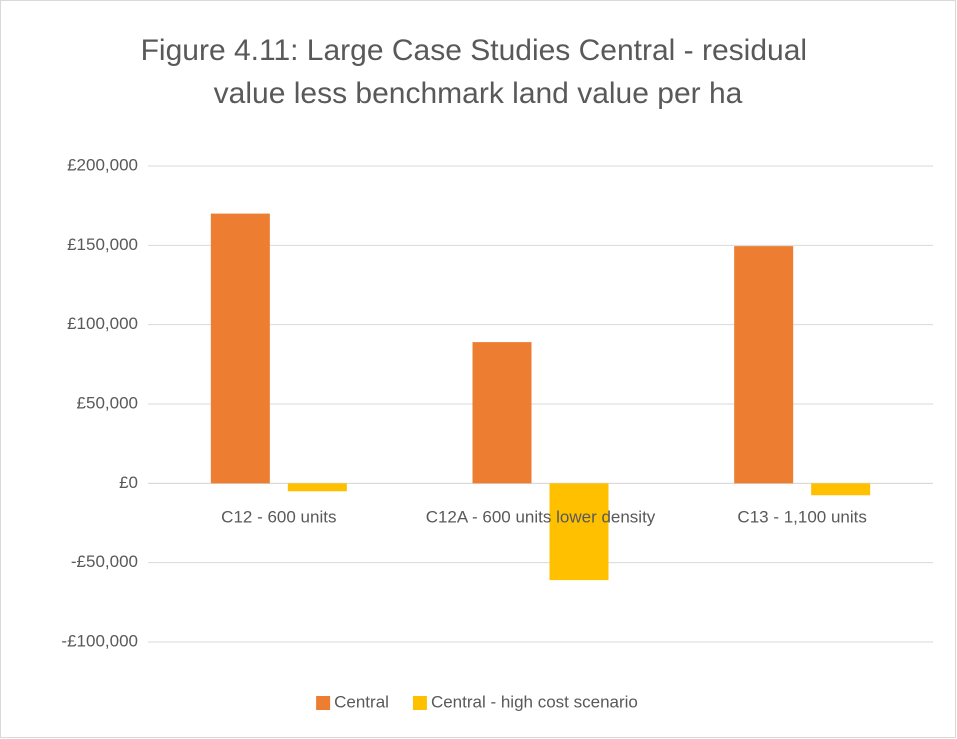 Image resolution: width=957 pixels, height=739 pixels. Describe the element at coordinates (801, 517) in the screenshot. I see `x-tick-label: C13 - 1,100 units` at that location.